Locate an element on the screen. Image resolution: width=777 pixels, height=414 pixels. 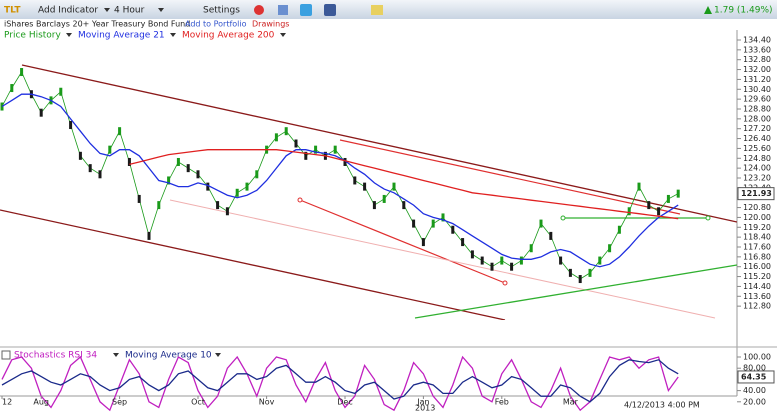
y-tick-label: 123.20 is located at coordinates (757, 177).